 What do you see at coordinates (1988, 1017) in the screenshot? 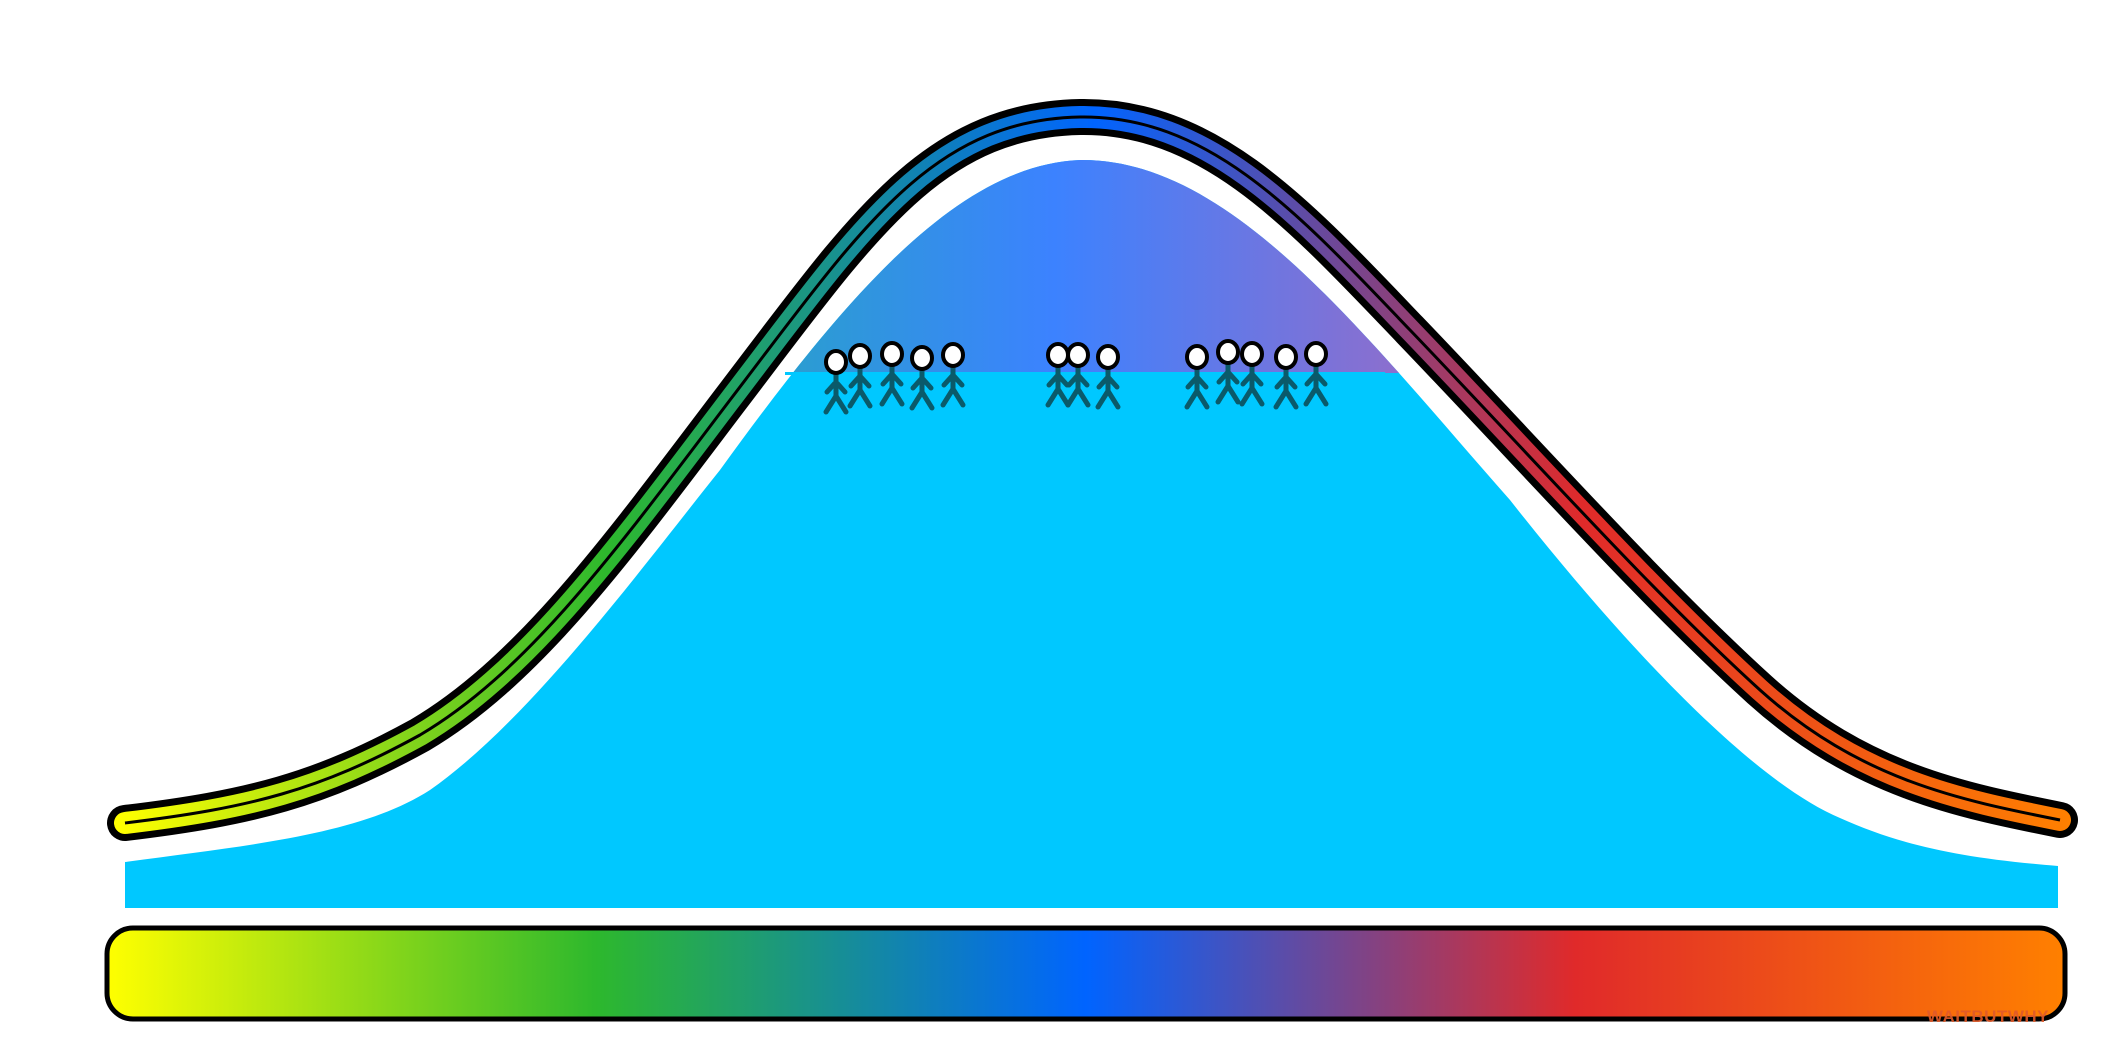
I see `watermark-logo: WAITBUTWHY` at bounding box center [1988, 1017].